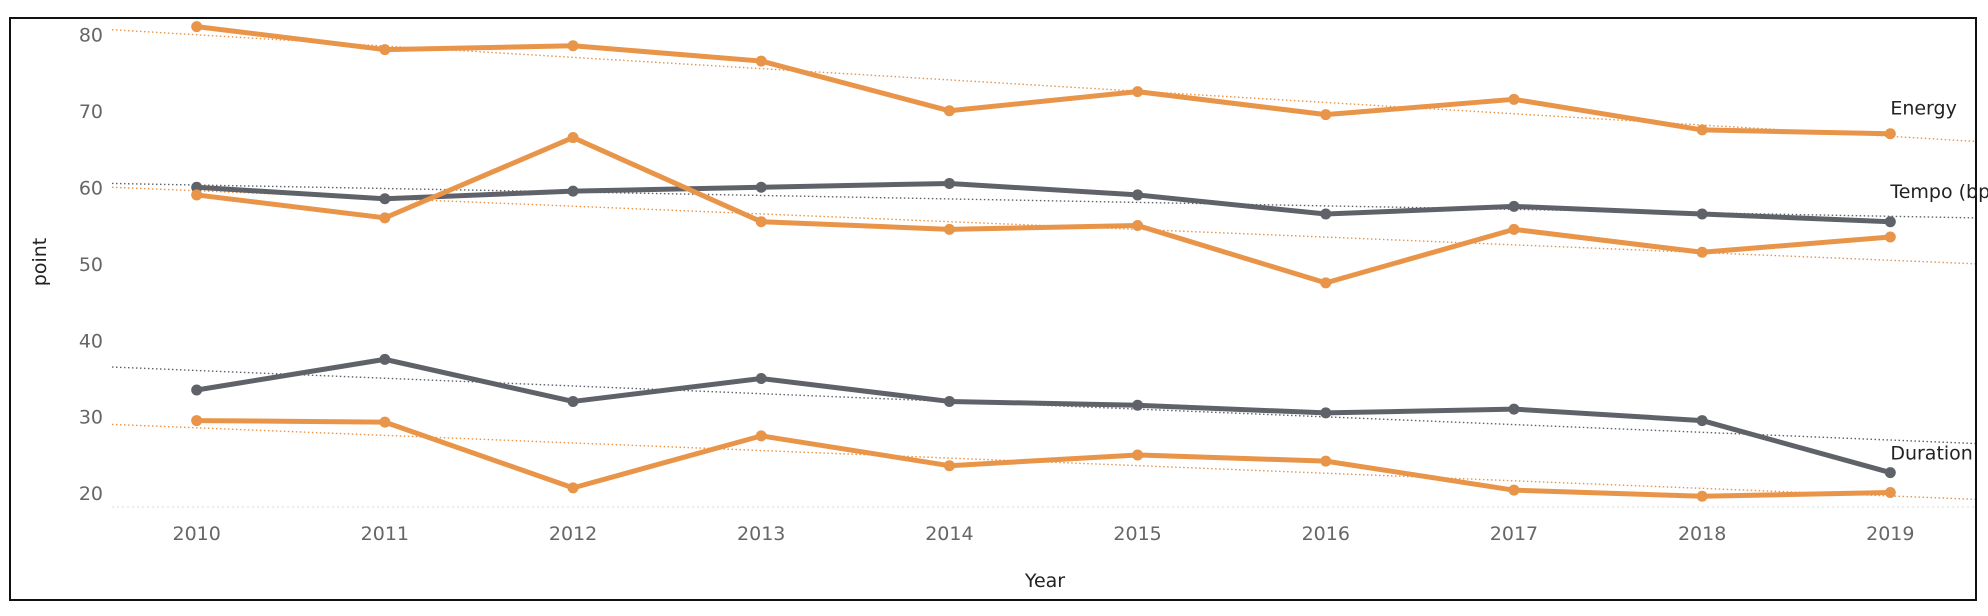  I want to click on y-tick-label-20: 20, so click(91, 494).